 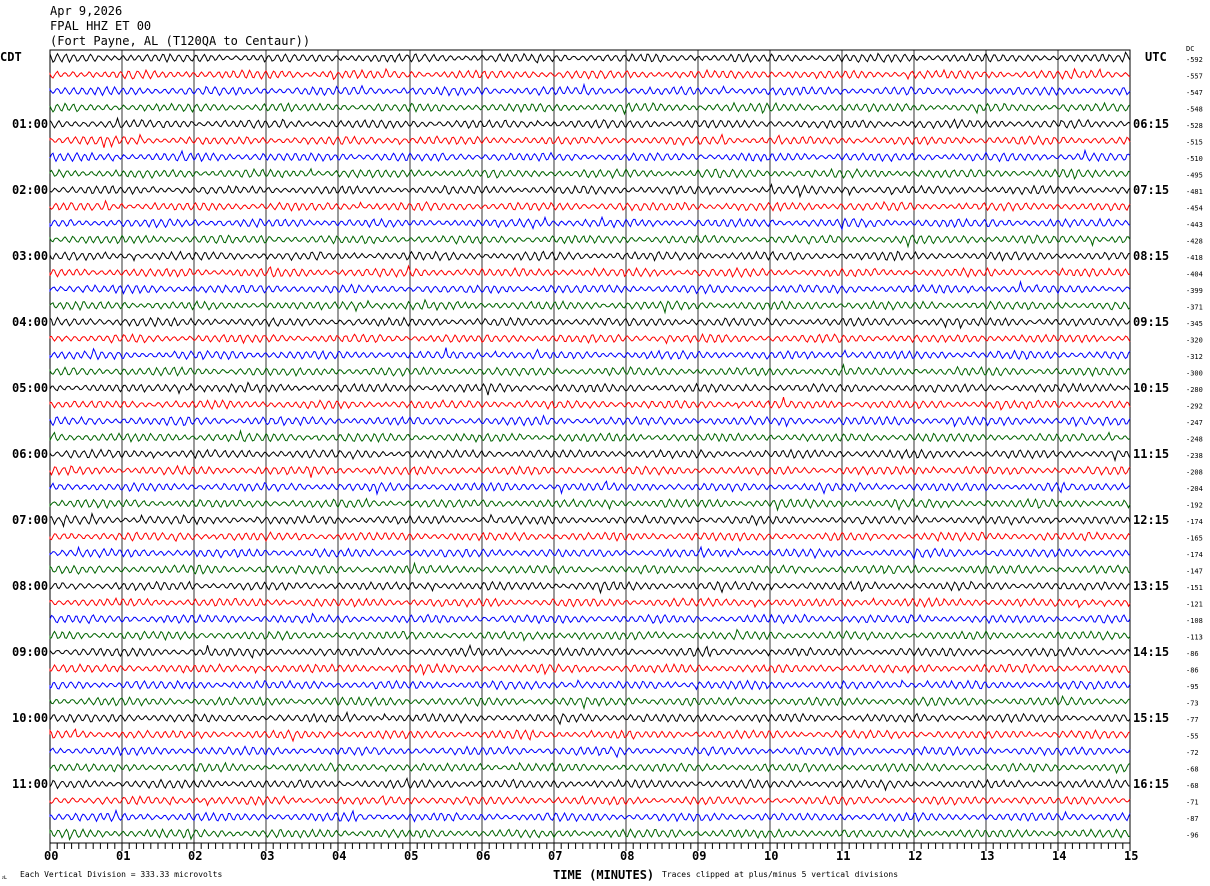 I want to click on dc-offset-label: -292, so click(x=1194, y=407).